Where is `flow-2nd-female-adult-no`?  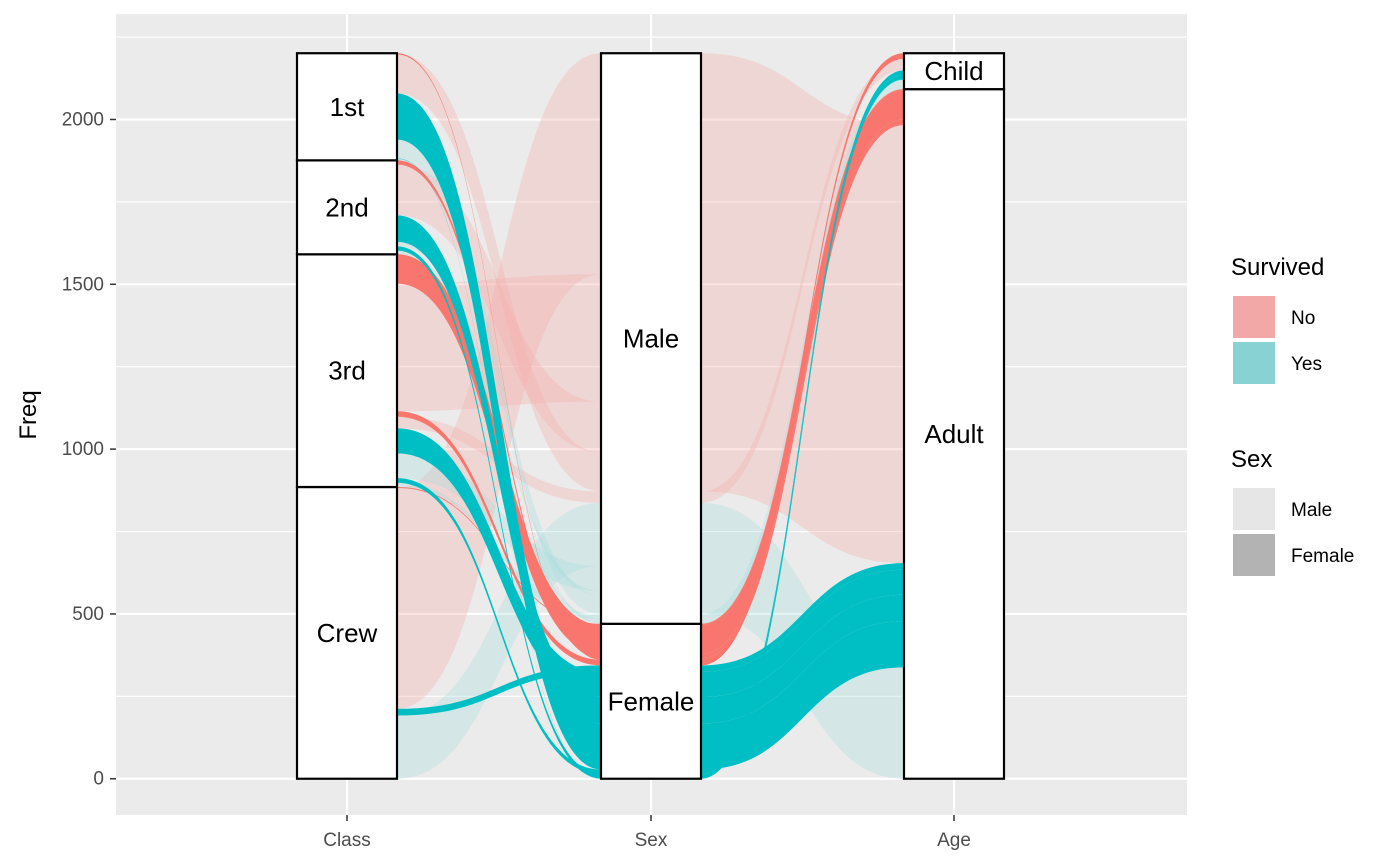
flow-2nd-female-adult-no is located at coordinates (802, 389).